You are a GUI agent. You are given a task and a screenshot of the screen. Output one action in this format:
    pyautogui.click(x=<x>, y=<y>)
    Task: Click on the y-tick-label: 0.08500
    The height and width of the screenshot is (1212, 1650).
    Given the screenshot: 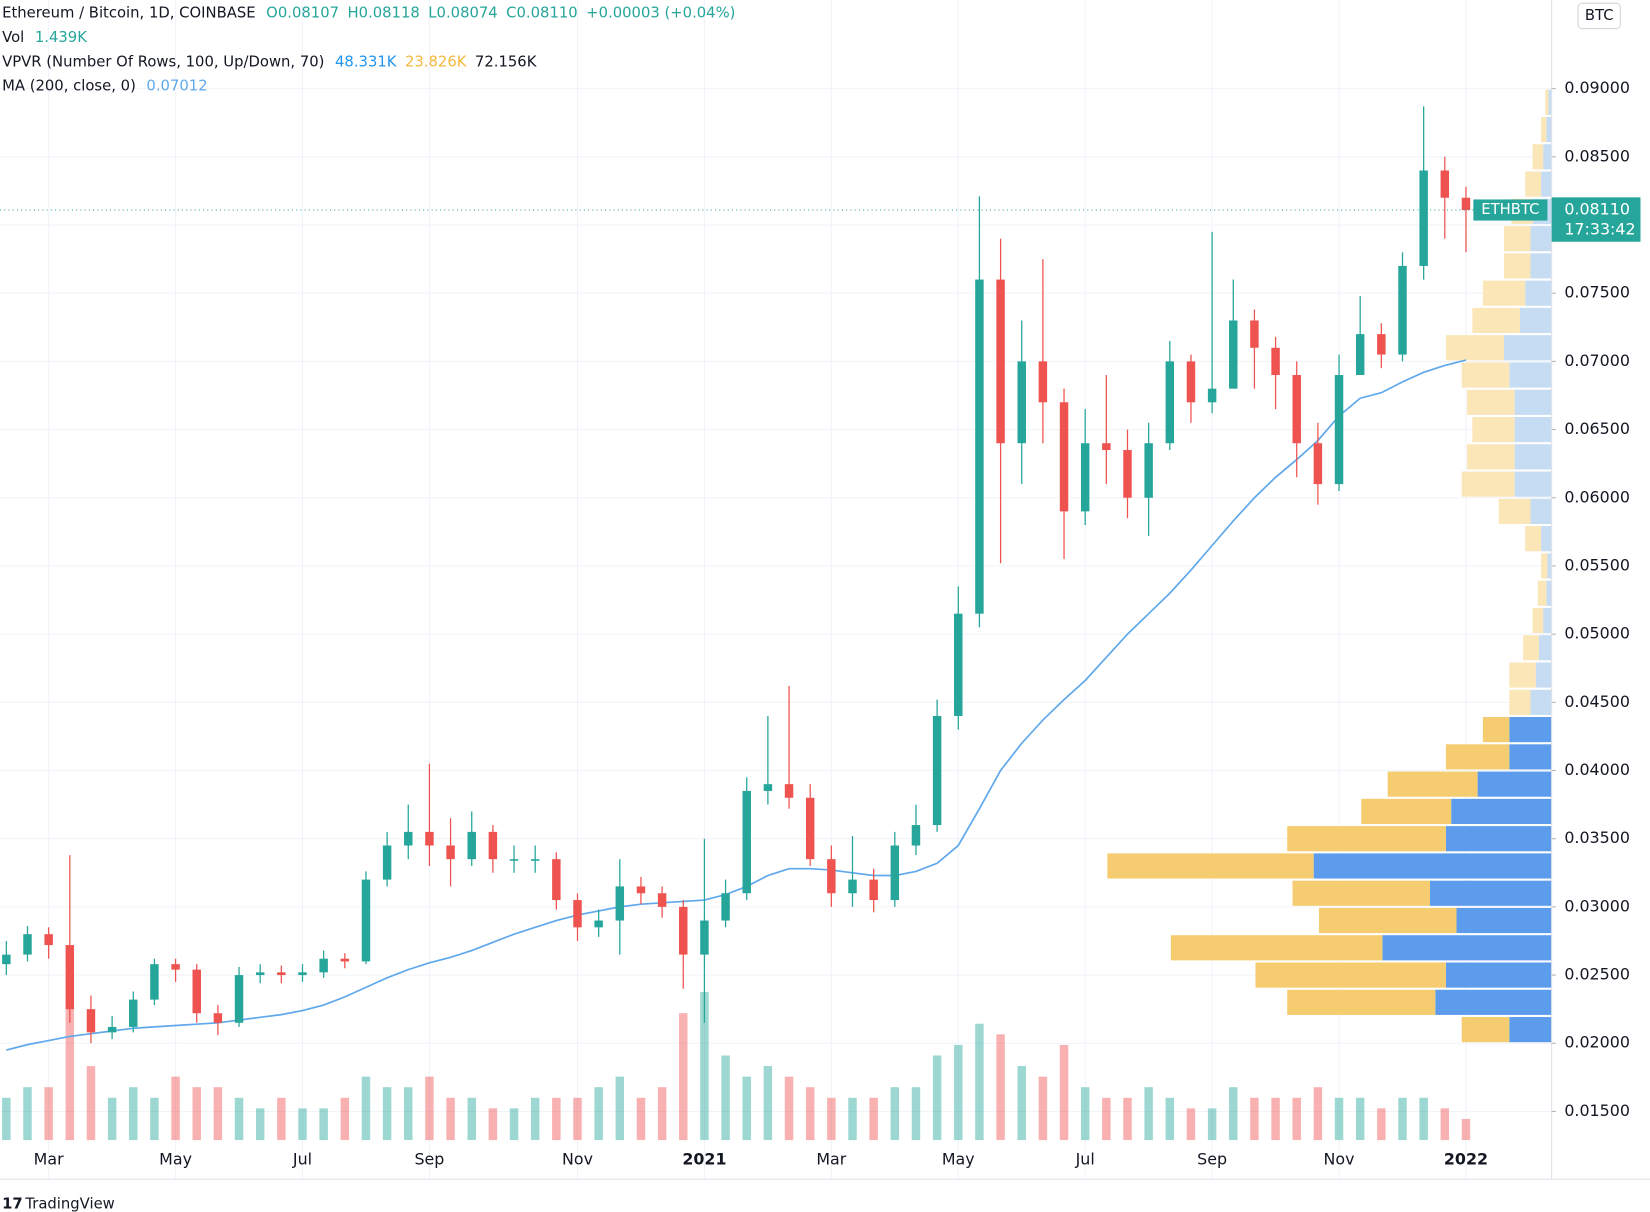 What is the action you would take?
    pyautogui.click(x=1597, y=155)
    